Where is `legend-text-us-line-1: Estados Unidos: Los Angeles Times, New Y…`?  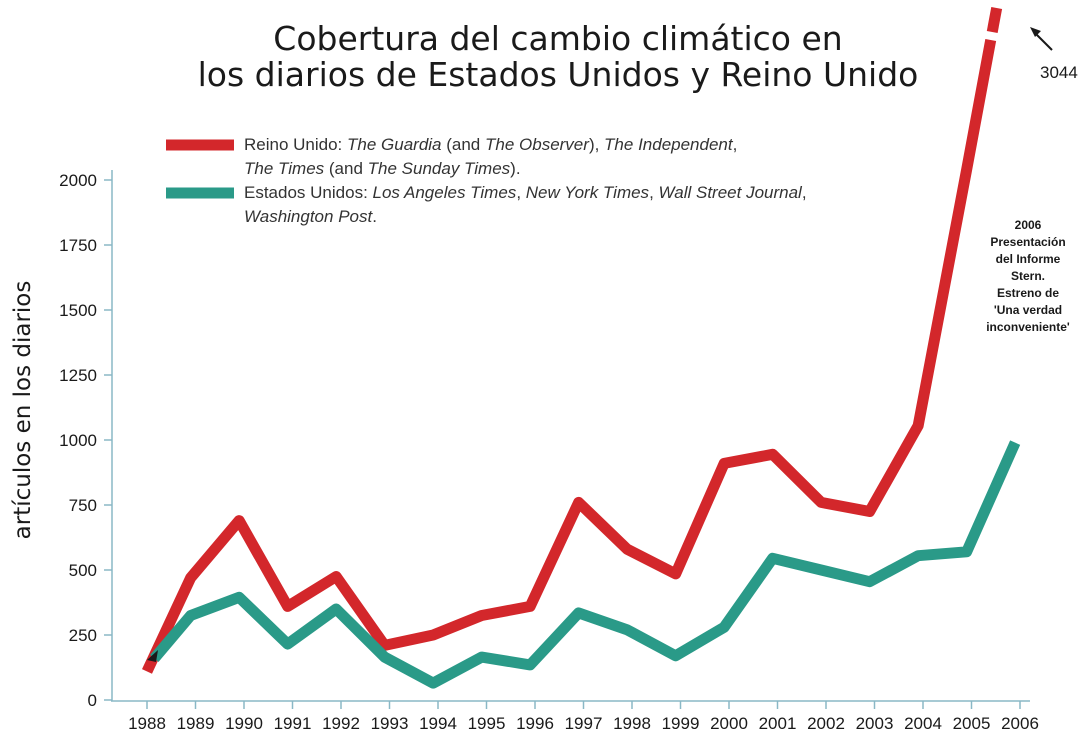
legend-text-us-line-1: Estados Unidos: Los Angeles Times, New Y… is located at coordinates (525, 192).